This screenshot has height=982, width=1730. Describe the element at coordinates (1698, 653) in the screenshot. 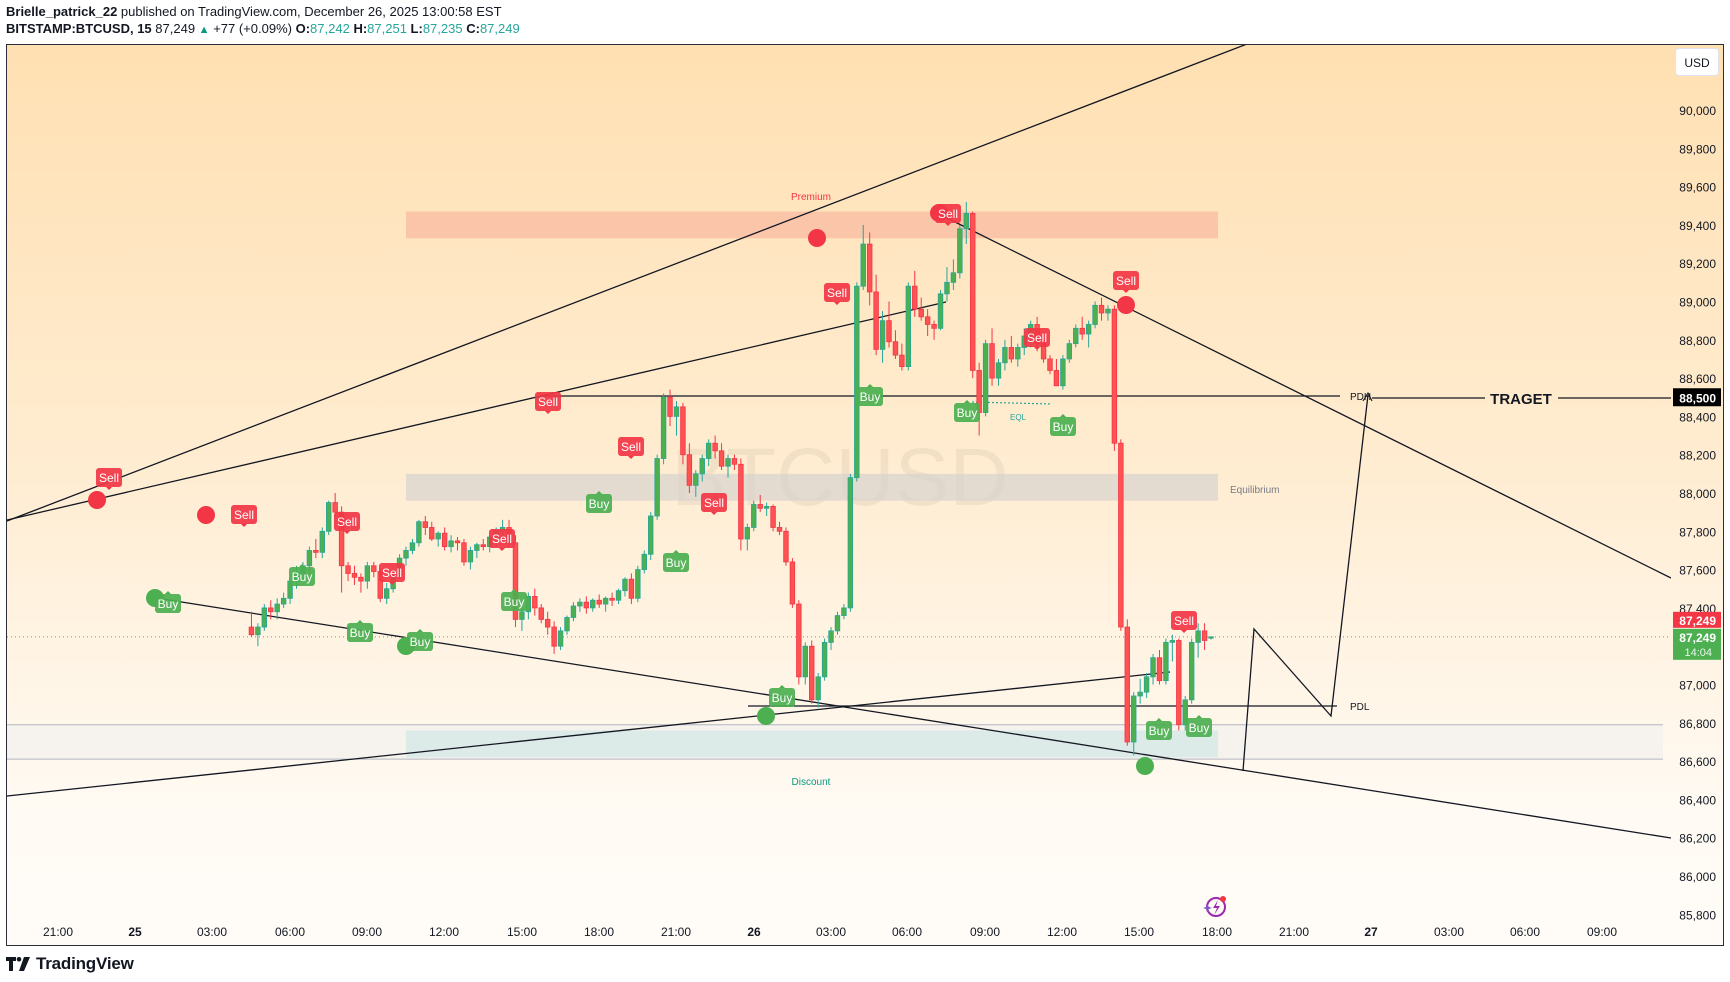

I see `bar-countdown: 14:04` at that location.